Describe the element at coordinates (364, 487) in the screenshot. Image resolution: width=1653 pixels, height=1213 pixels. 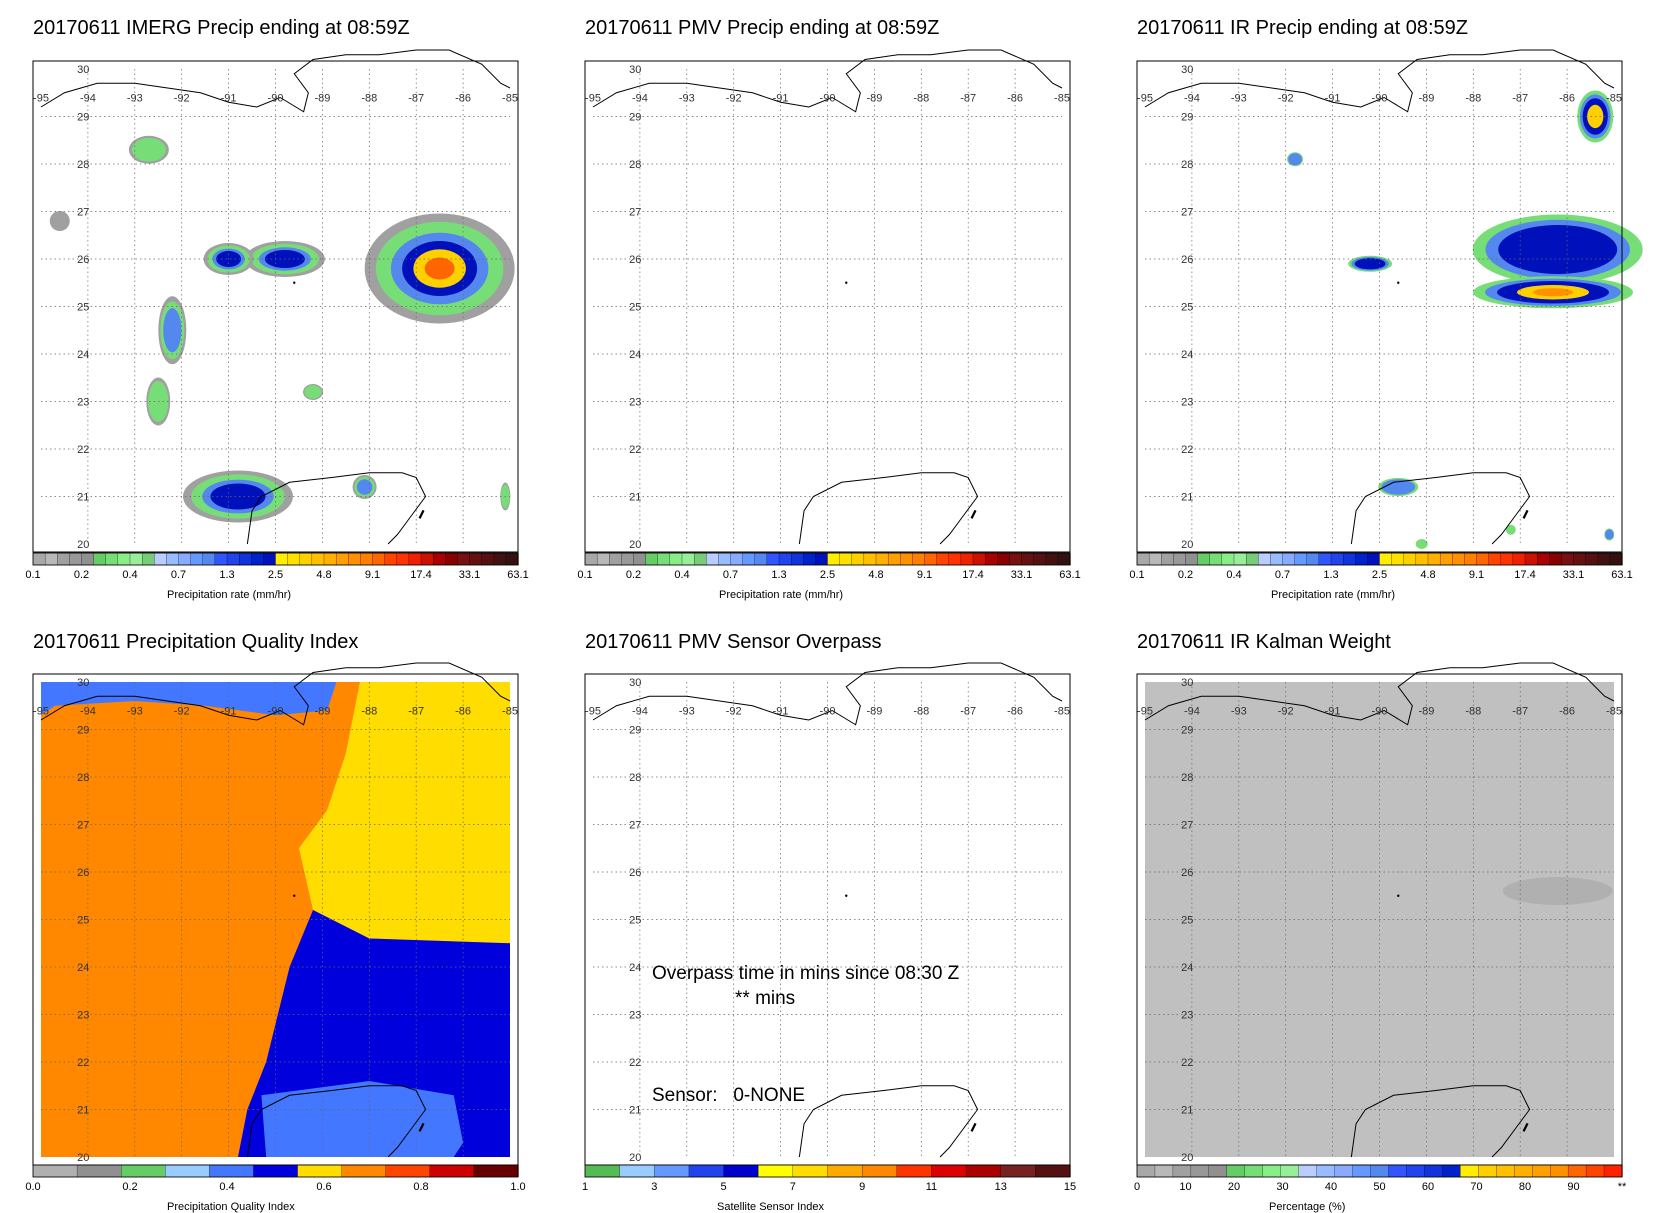
I see `precip-cell` at that location.